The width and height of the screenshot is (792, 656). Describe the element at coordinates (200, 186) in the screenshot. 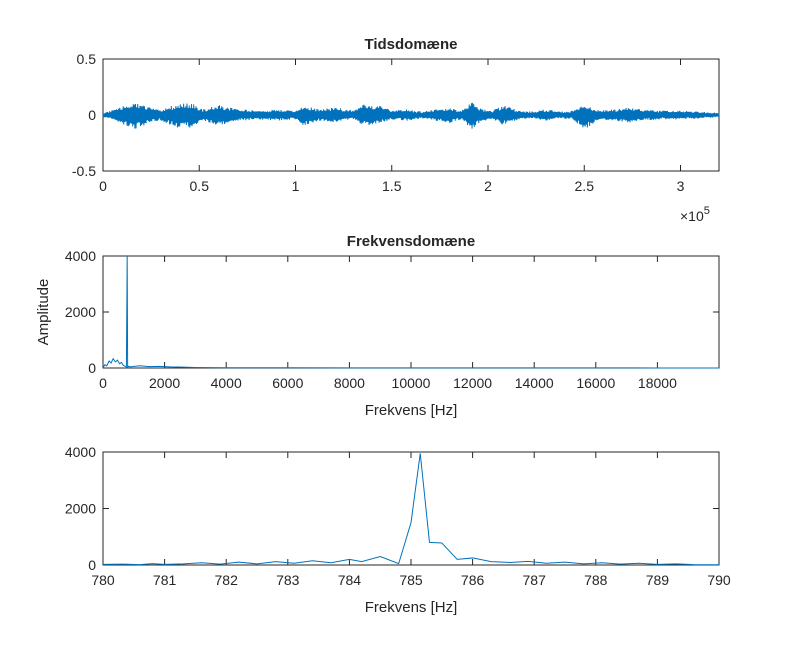

I see `x-tick-label: 0.5` at that location.